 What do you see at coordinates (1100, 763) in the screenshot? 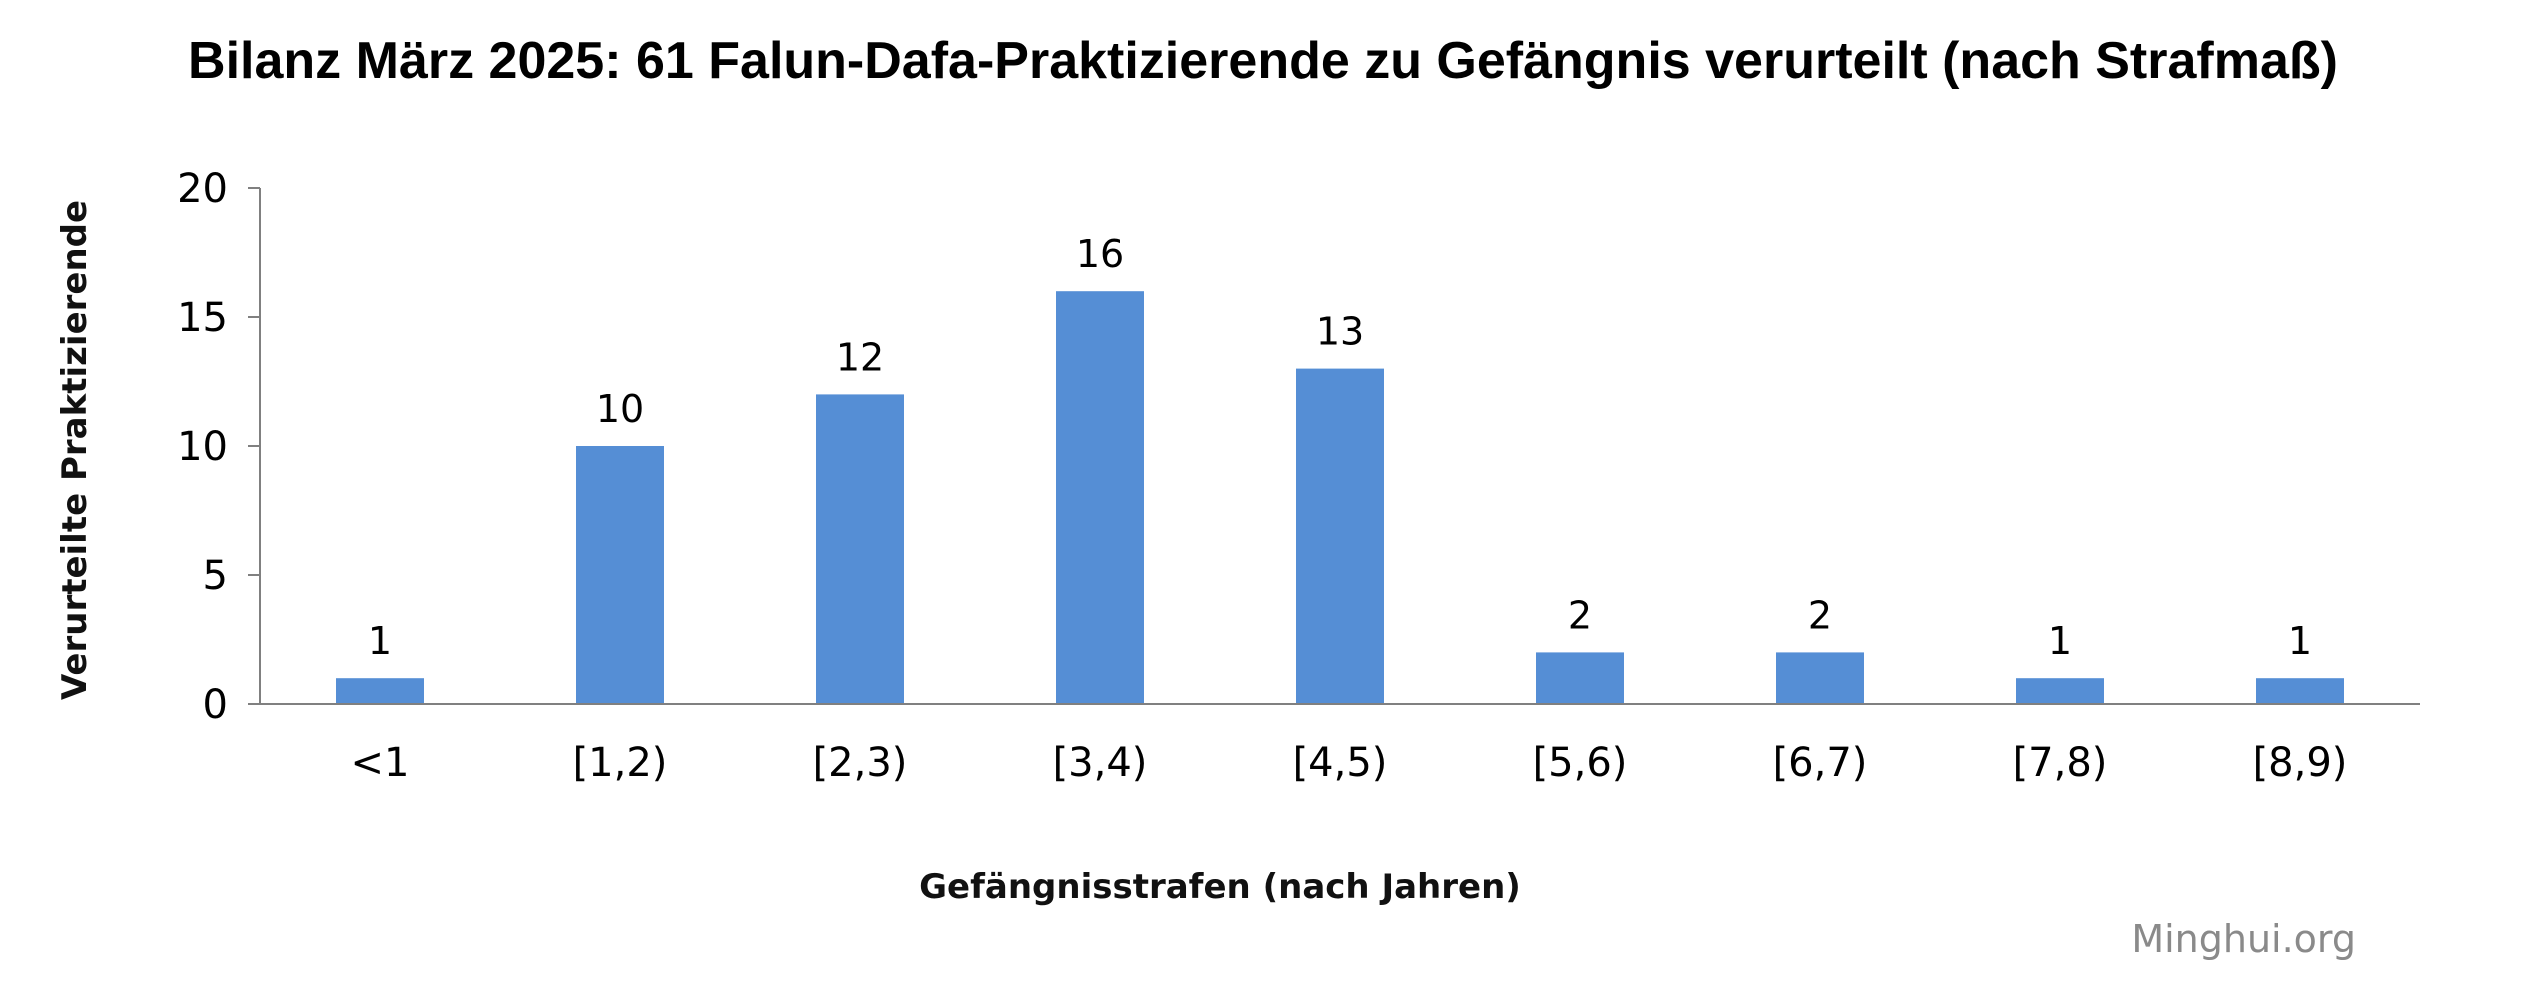
I see `x-tick-label: [3,4)` at bounding box center [1100, 763].